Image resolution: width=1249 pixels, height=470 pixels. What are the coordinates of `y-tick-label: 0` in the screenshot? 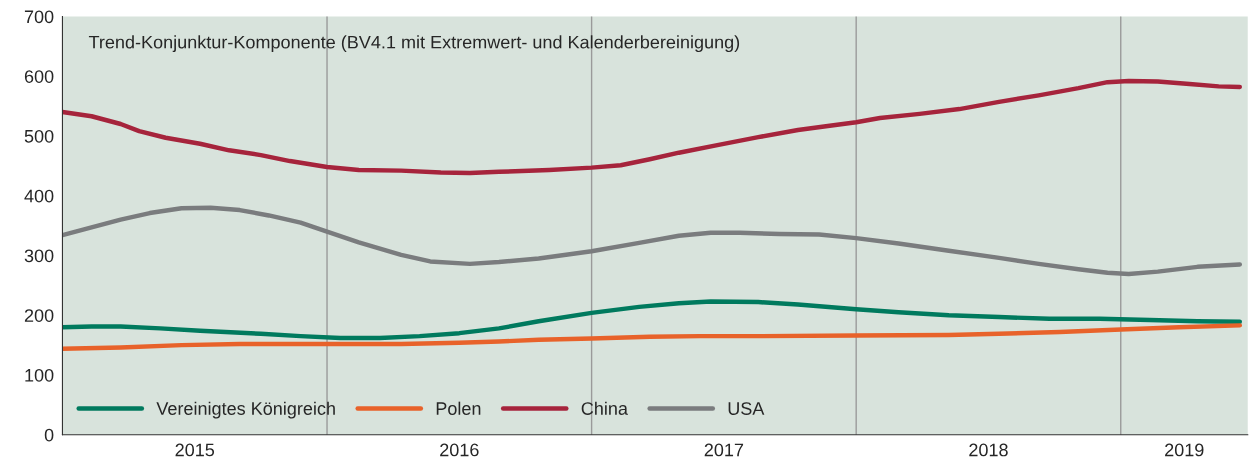 It's located at (49, 435).